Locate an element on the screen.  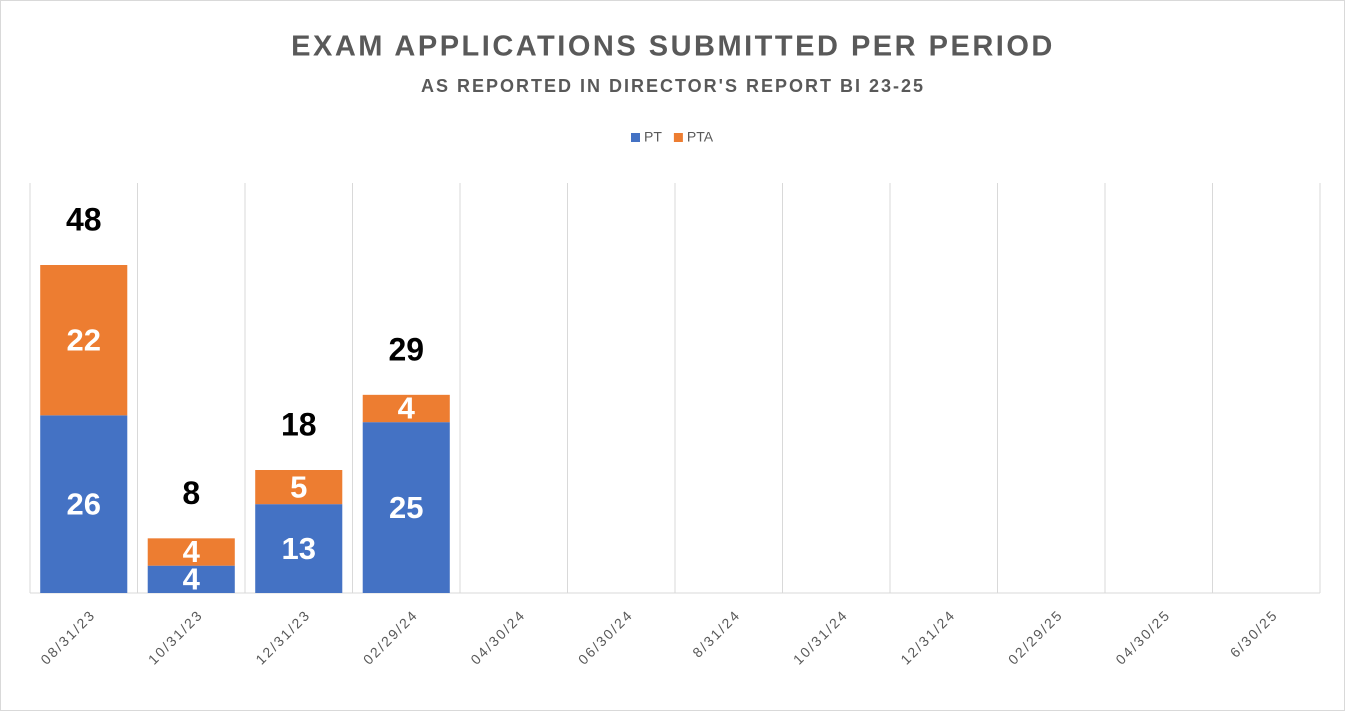
segment-label: 22 is located at coordinates (84, 339).